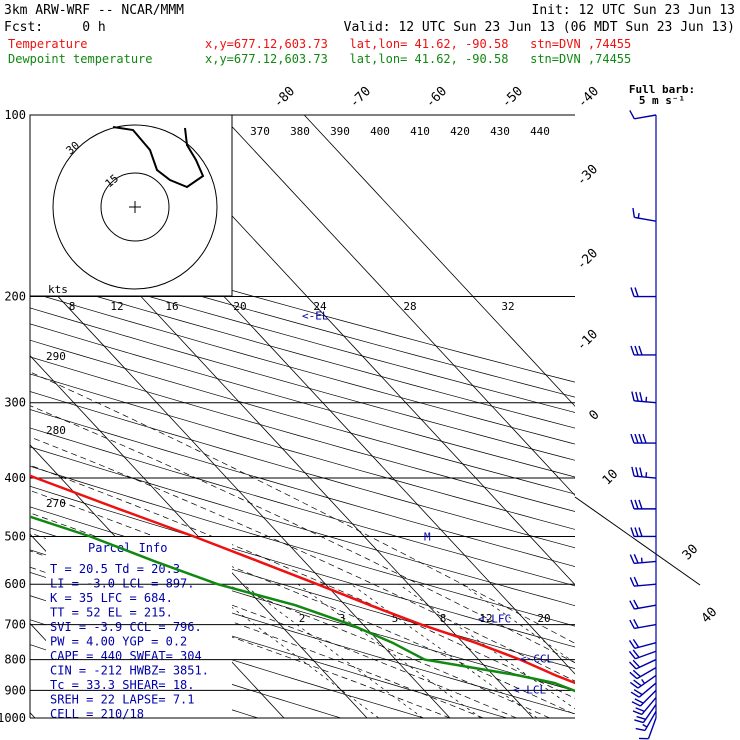 The height and width of the screenshot is (740, 740). Describe the element at coordinates (72, 306) in the screenshot. I see `mixing-ratio-label: 8` at that location.